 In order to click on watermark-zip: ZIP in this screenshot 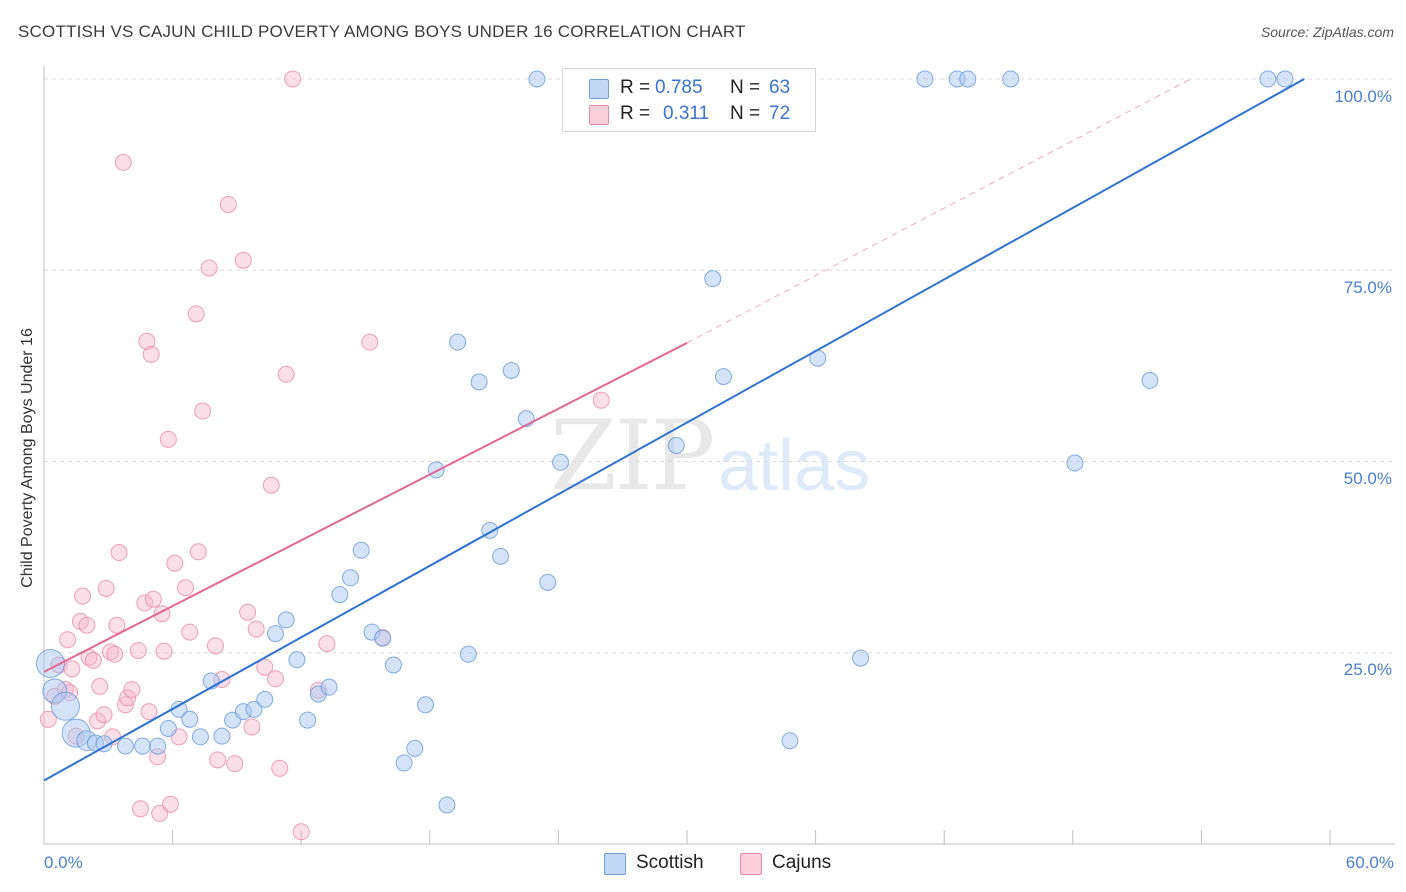, I will do `click(632, 456)`.